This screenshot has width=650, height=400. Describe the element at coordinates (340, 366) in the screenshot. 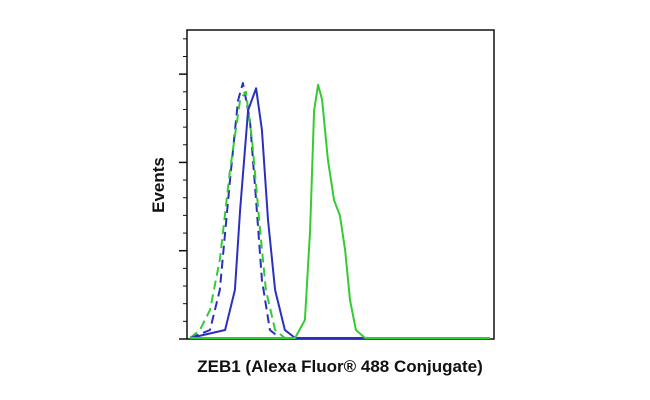

I see `x-axis-label: ZEB1 (Alexa Fluor® 488 Conjugate)` at that location.